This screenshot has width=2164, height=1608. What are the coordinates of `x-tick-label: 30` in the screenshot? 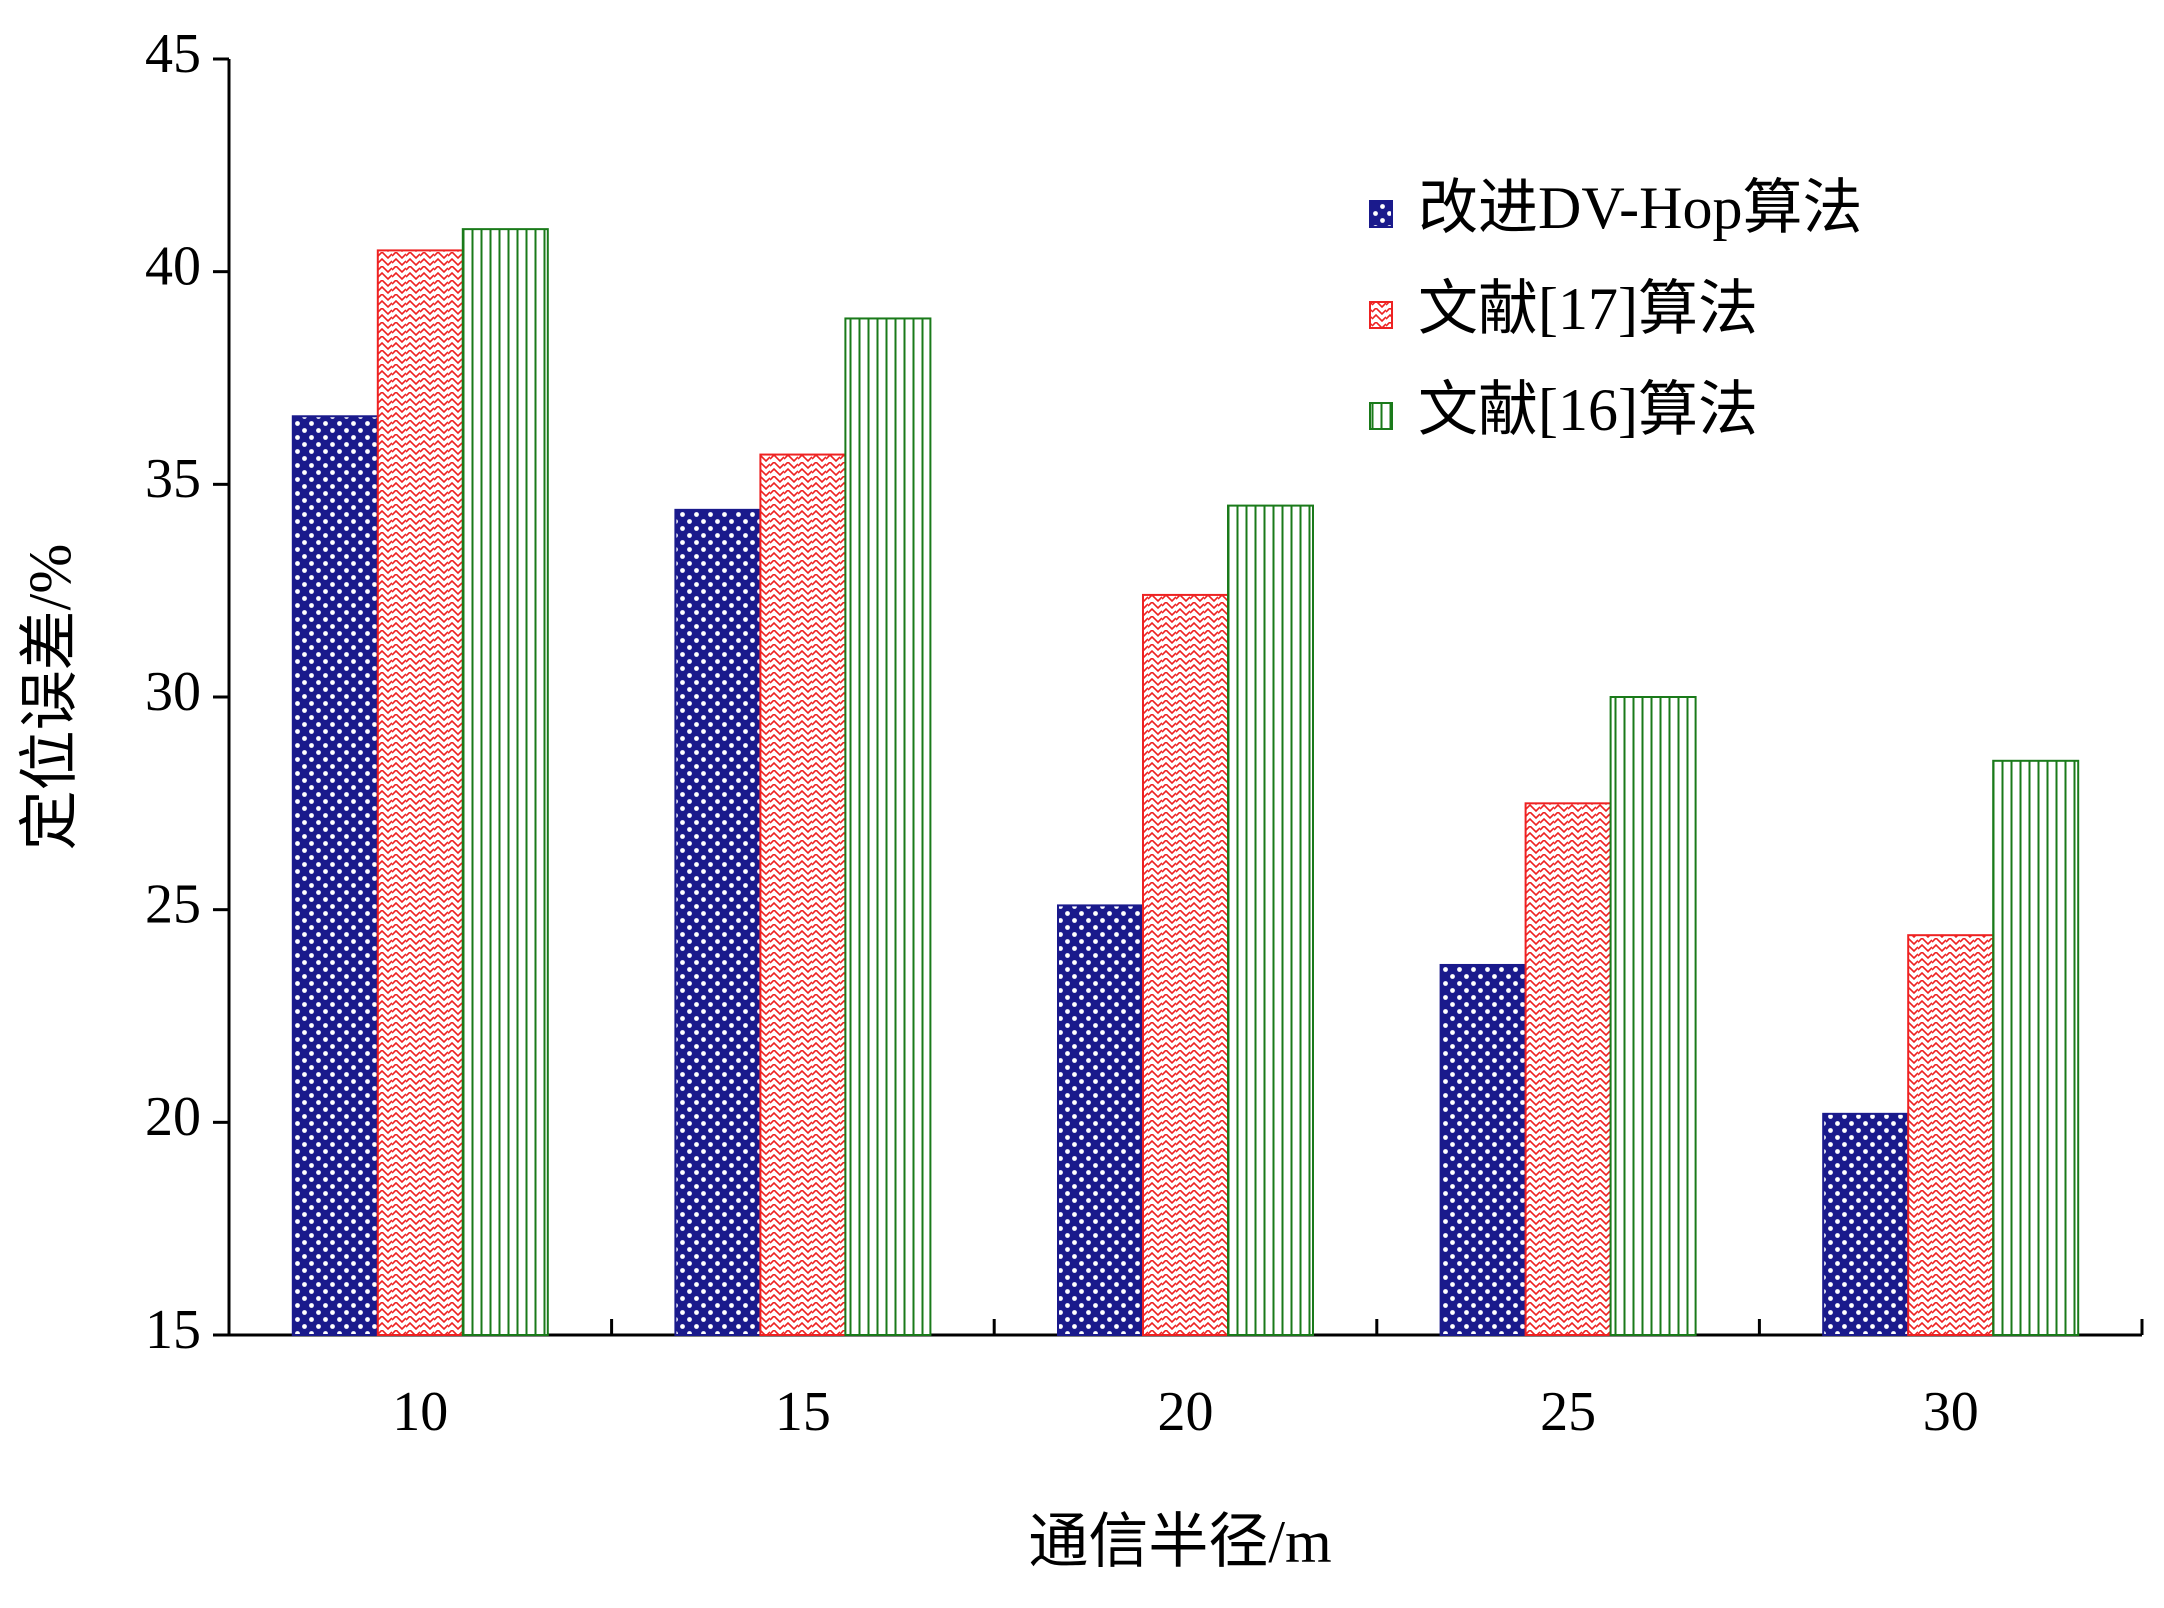 It's located at (1951, 1412).